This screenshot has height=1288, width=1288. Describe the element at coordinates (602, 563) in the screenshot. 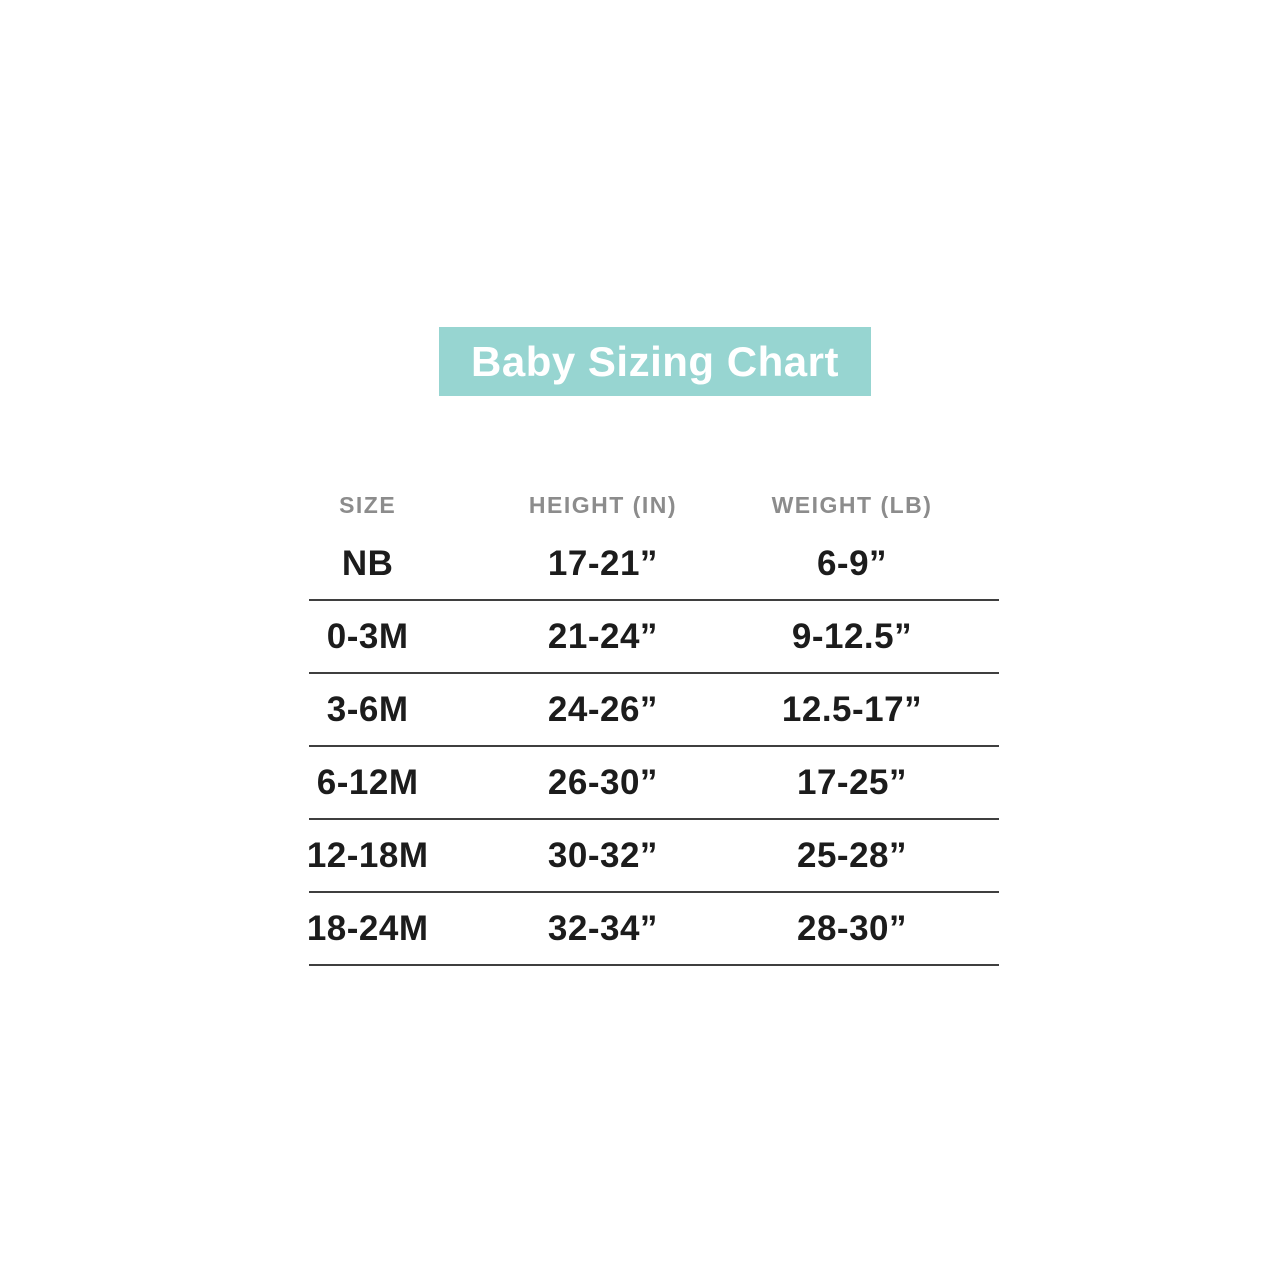

I see `height-cell: 17-21”` at that location.